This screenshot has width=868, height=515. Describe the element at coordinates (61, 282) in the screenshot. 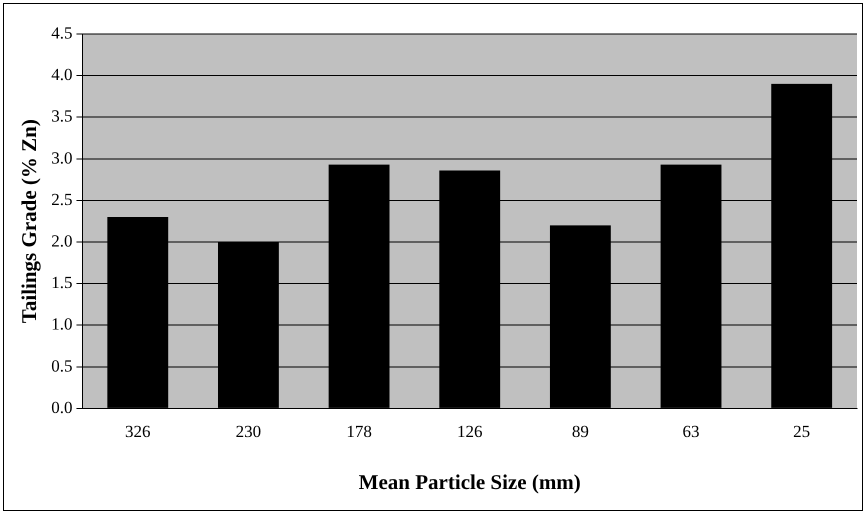

I see `y-tick-label: 1.5` at that location.